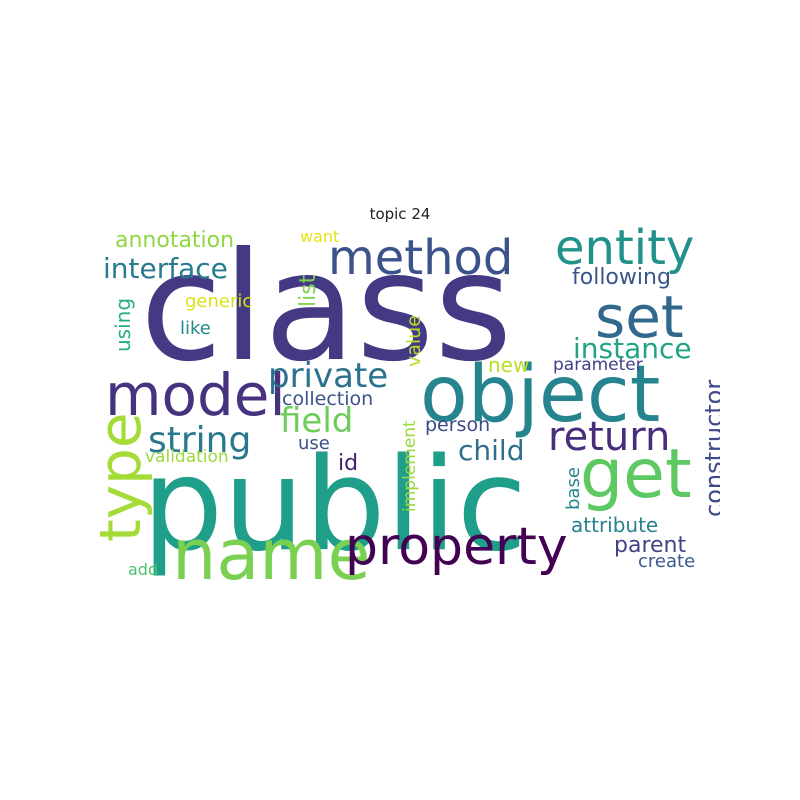 The width and height of the screenshot is (800, 800). I want to click on word-parent: parent, so click(650, 545).